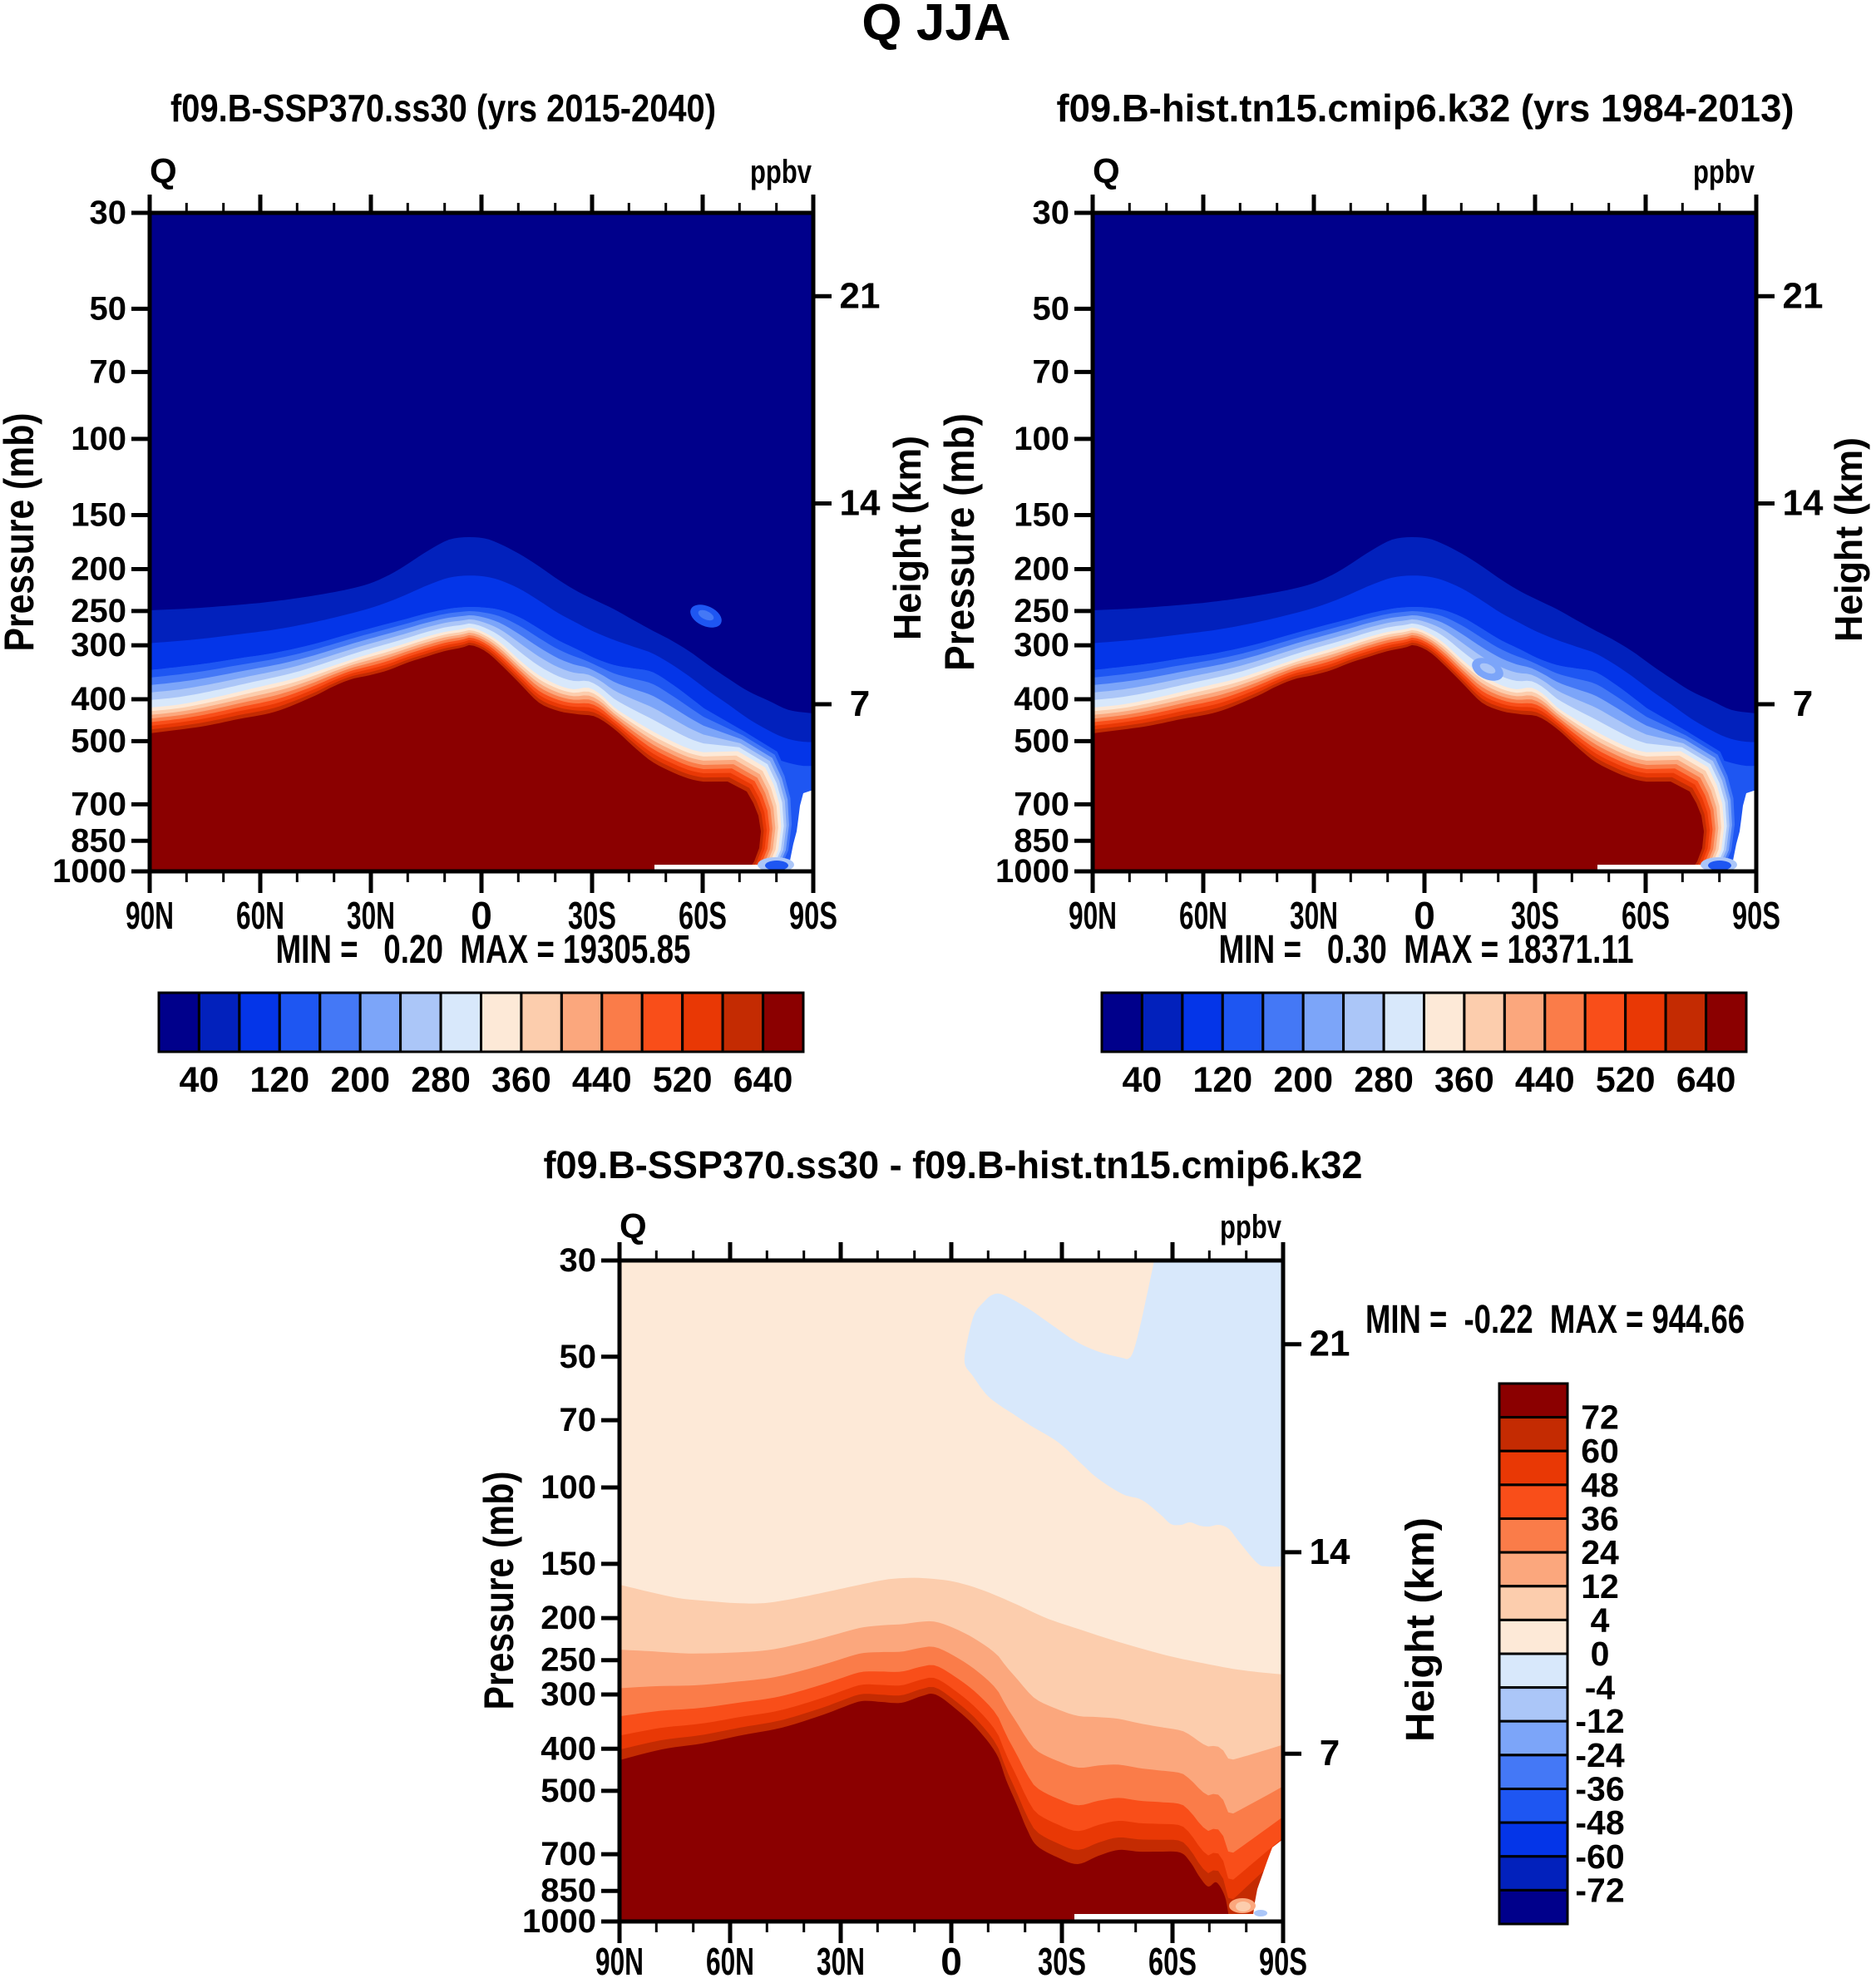  I want to click on svg-text: MIN = -0.22 MAX = 944.66, so click(1555, 1320).